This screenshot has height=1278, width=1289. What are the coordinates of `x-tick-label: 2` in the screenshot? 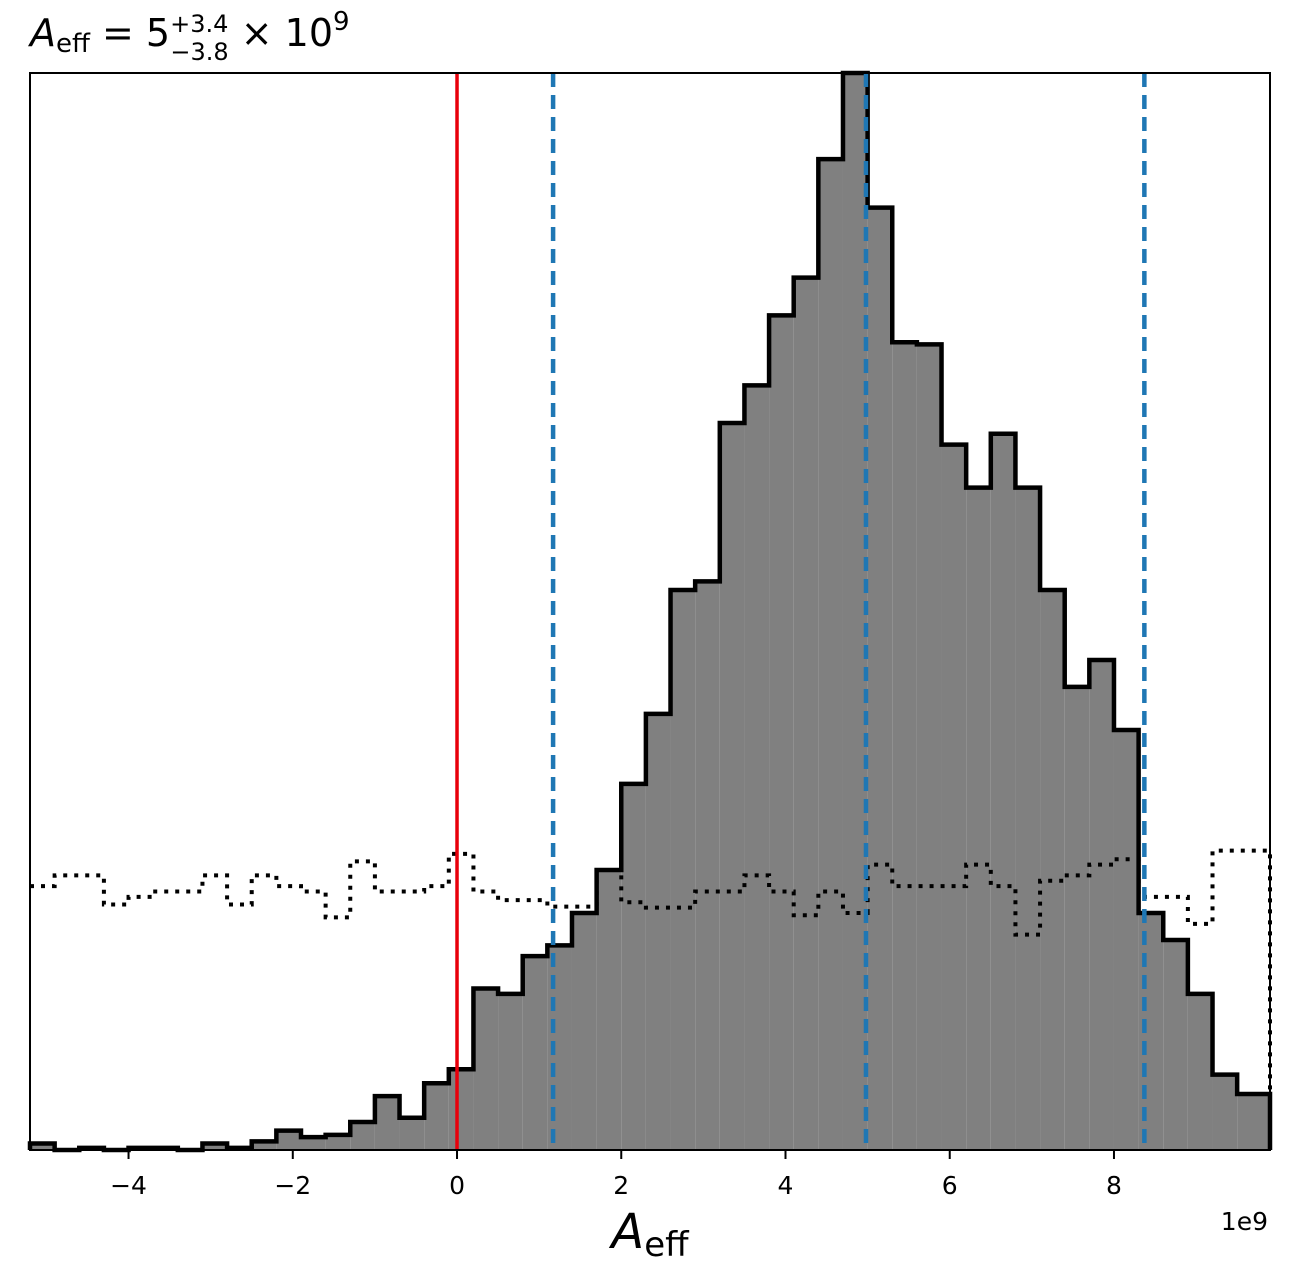 It's located at (621, 1185).